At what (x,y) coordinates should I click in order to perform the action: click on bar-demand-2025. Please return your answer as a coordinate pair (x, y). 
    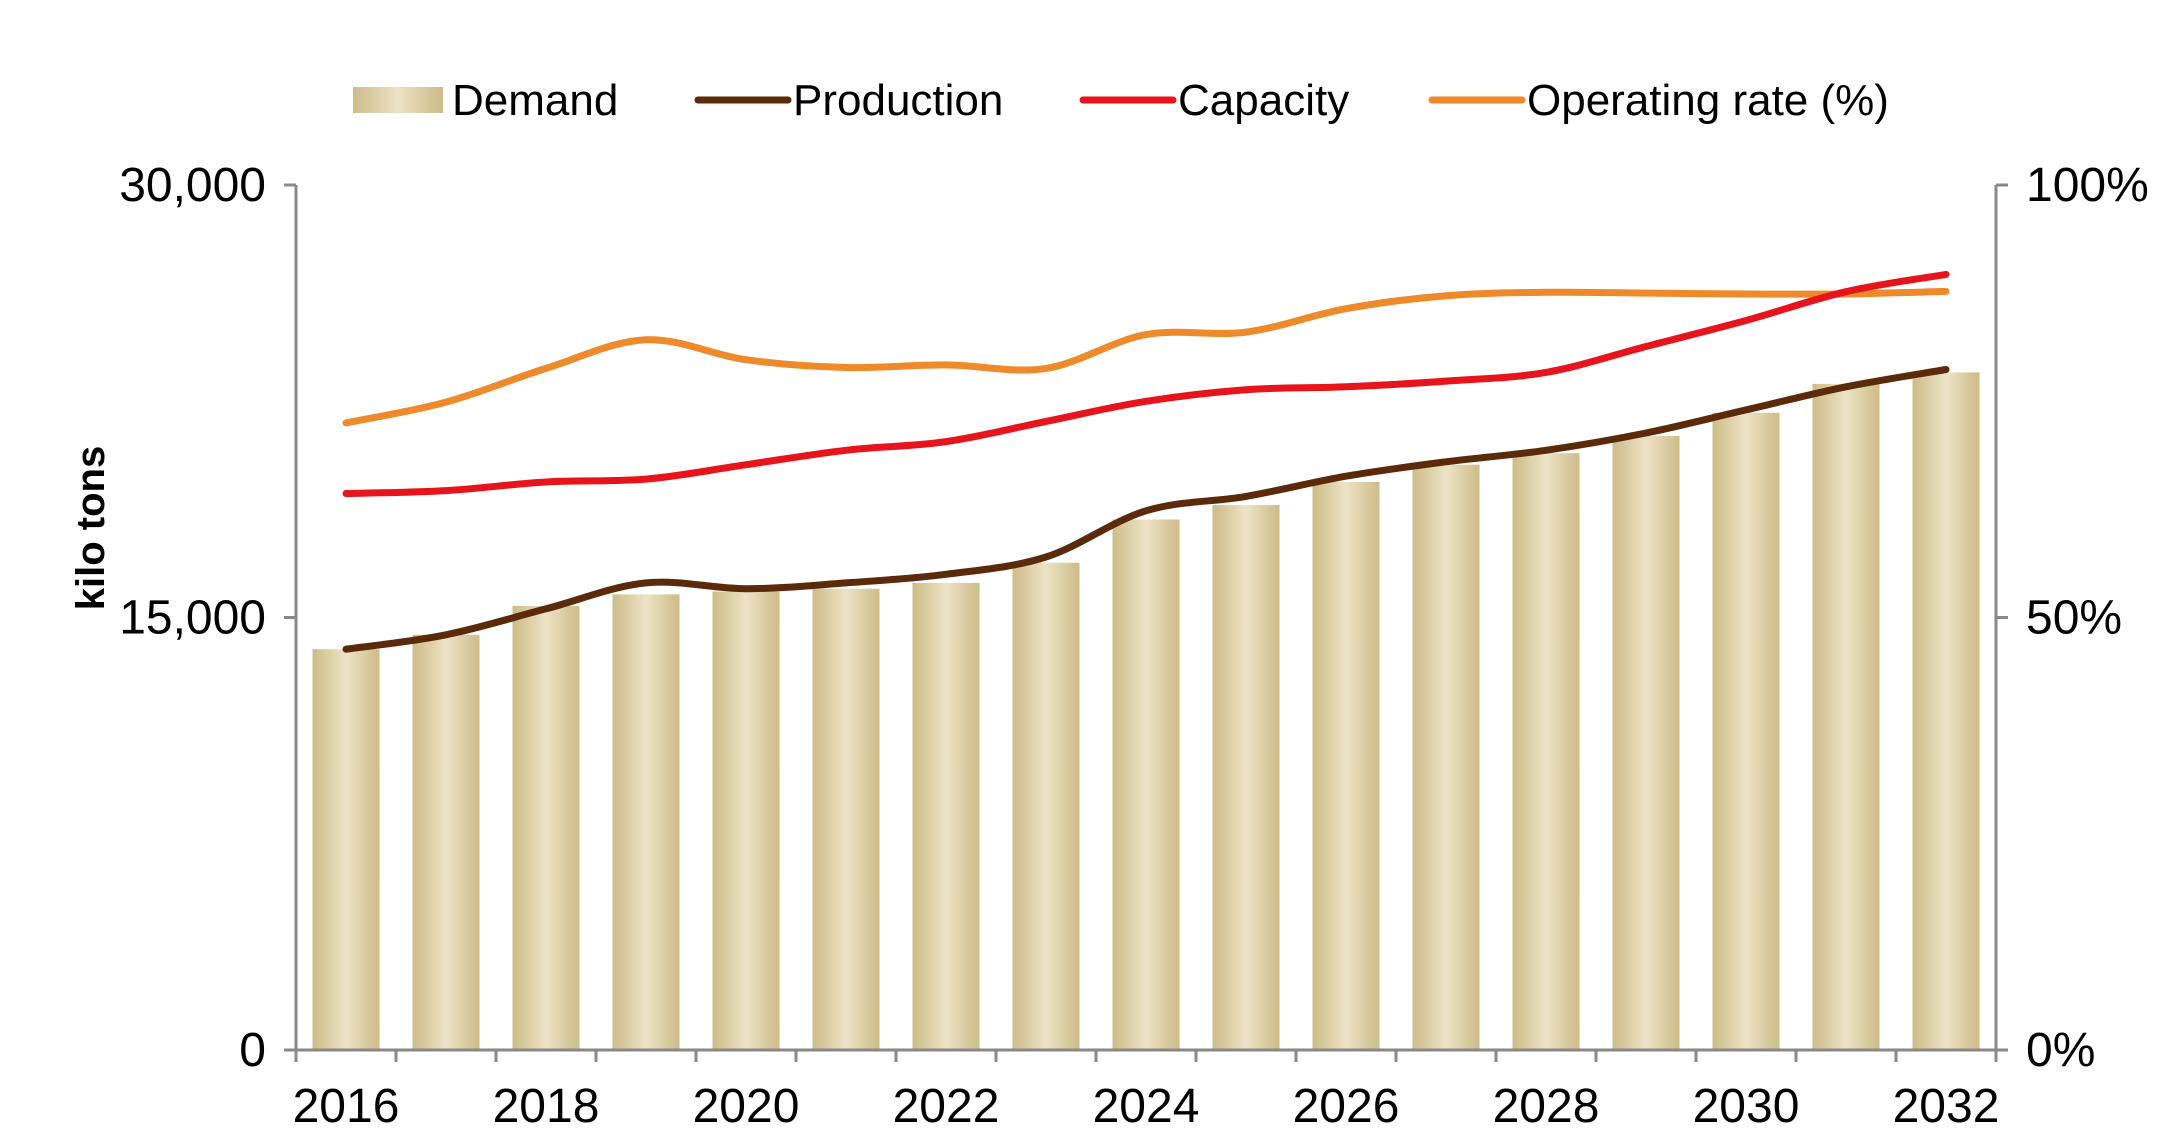
    Looking at the image, I should click on (1246, 777).